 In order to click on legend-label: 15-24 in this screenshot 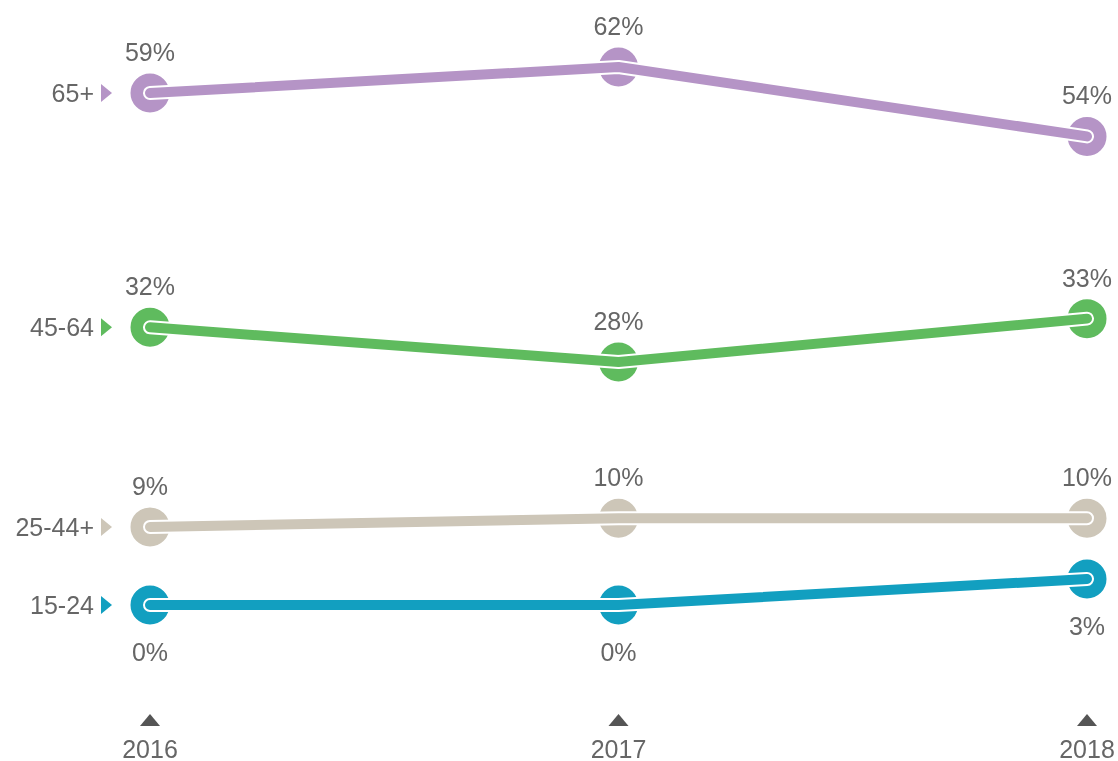, I will do `click(62, 605)`.